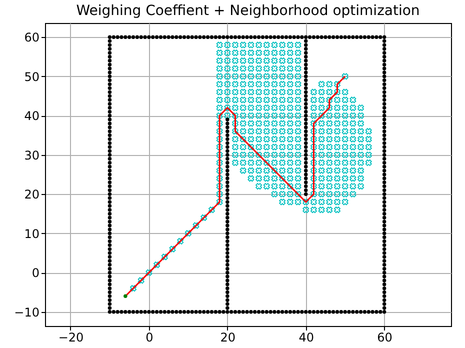  I want to click on x-tick-label: 0, so click(150, 337).